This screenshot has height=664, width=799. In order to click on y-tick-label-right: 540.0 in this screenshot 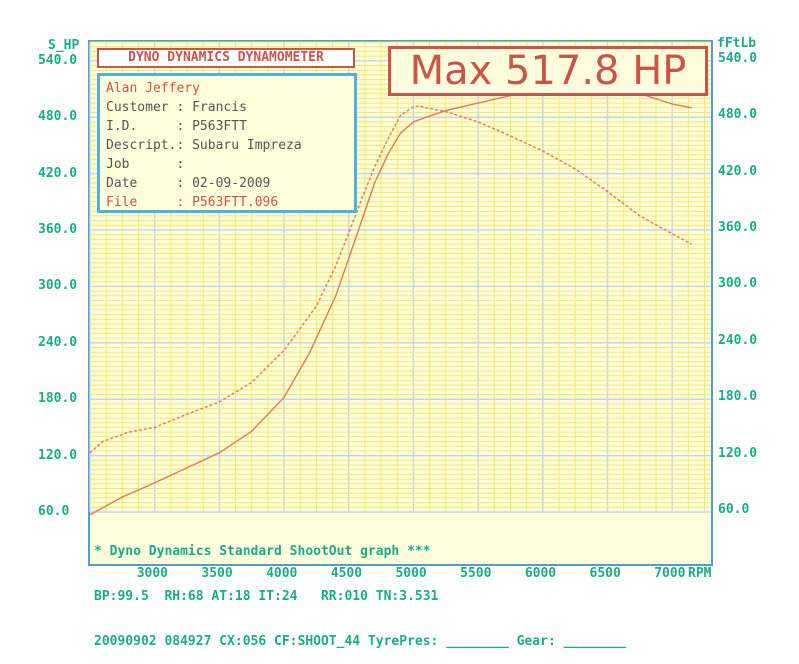, I will do `click(738, 58)`.